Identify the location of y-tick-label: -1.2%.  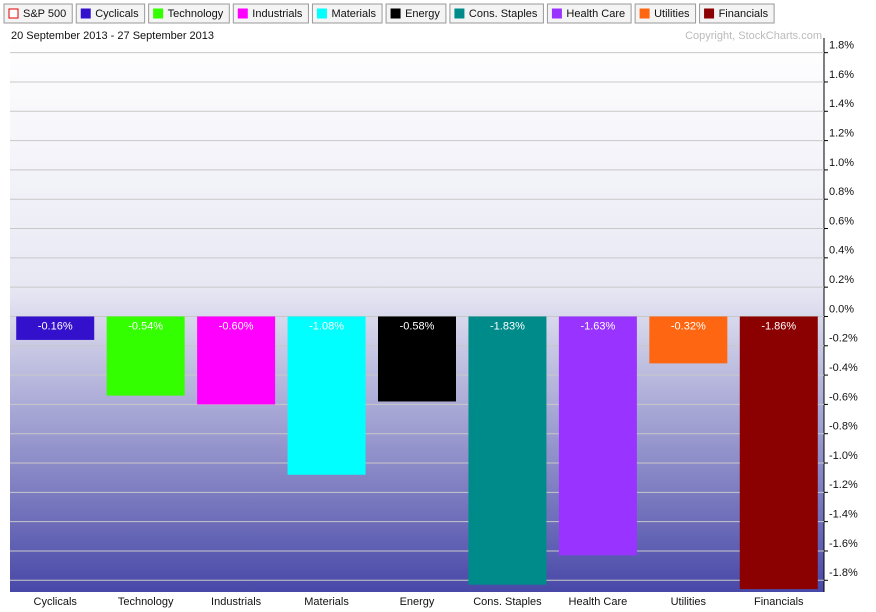
(843, 485).